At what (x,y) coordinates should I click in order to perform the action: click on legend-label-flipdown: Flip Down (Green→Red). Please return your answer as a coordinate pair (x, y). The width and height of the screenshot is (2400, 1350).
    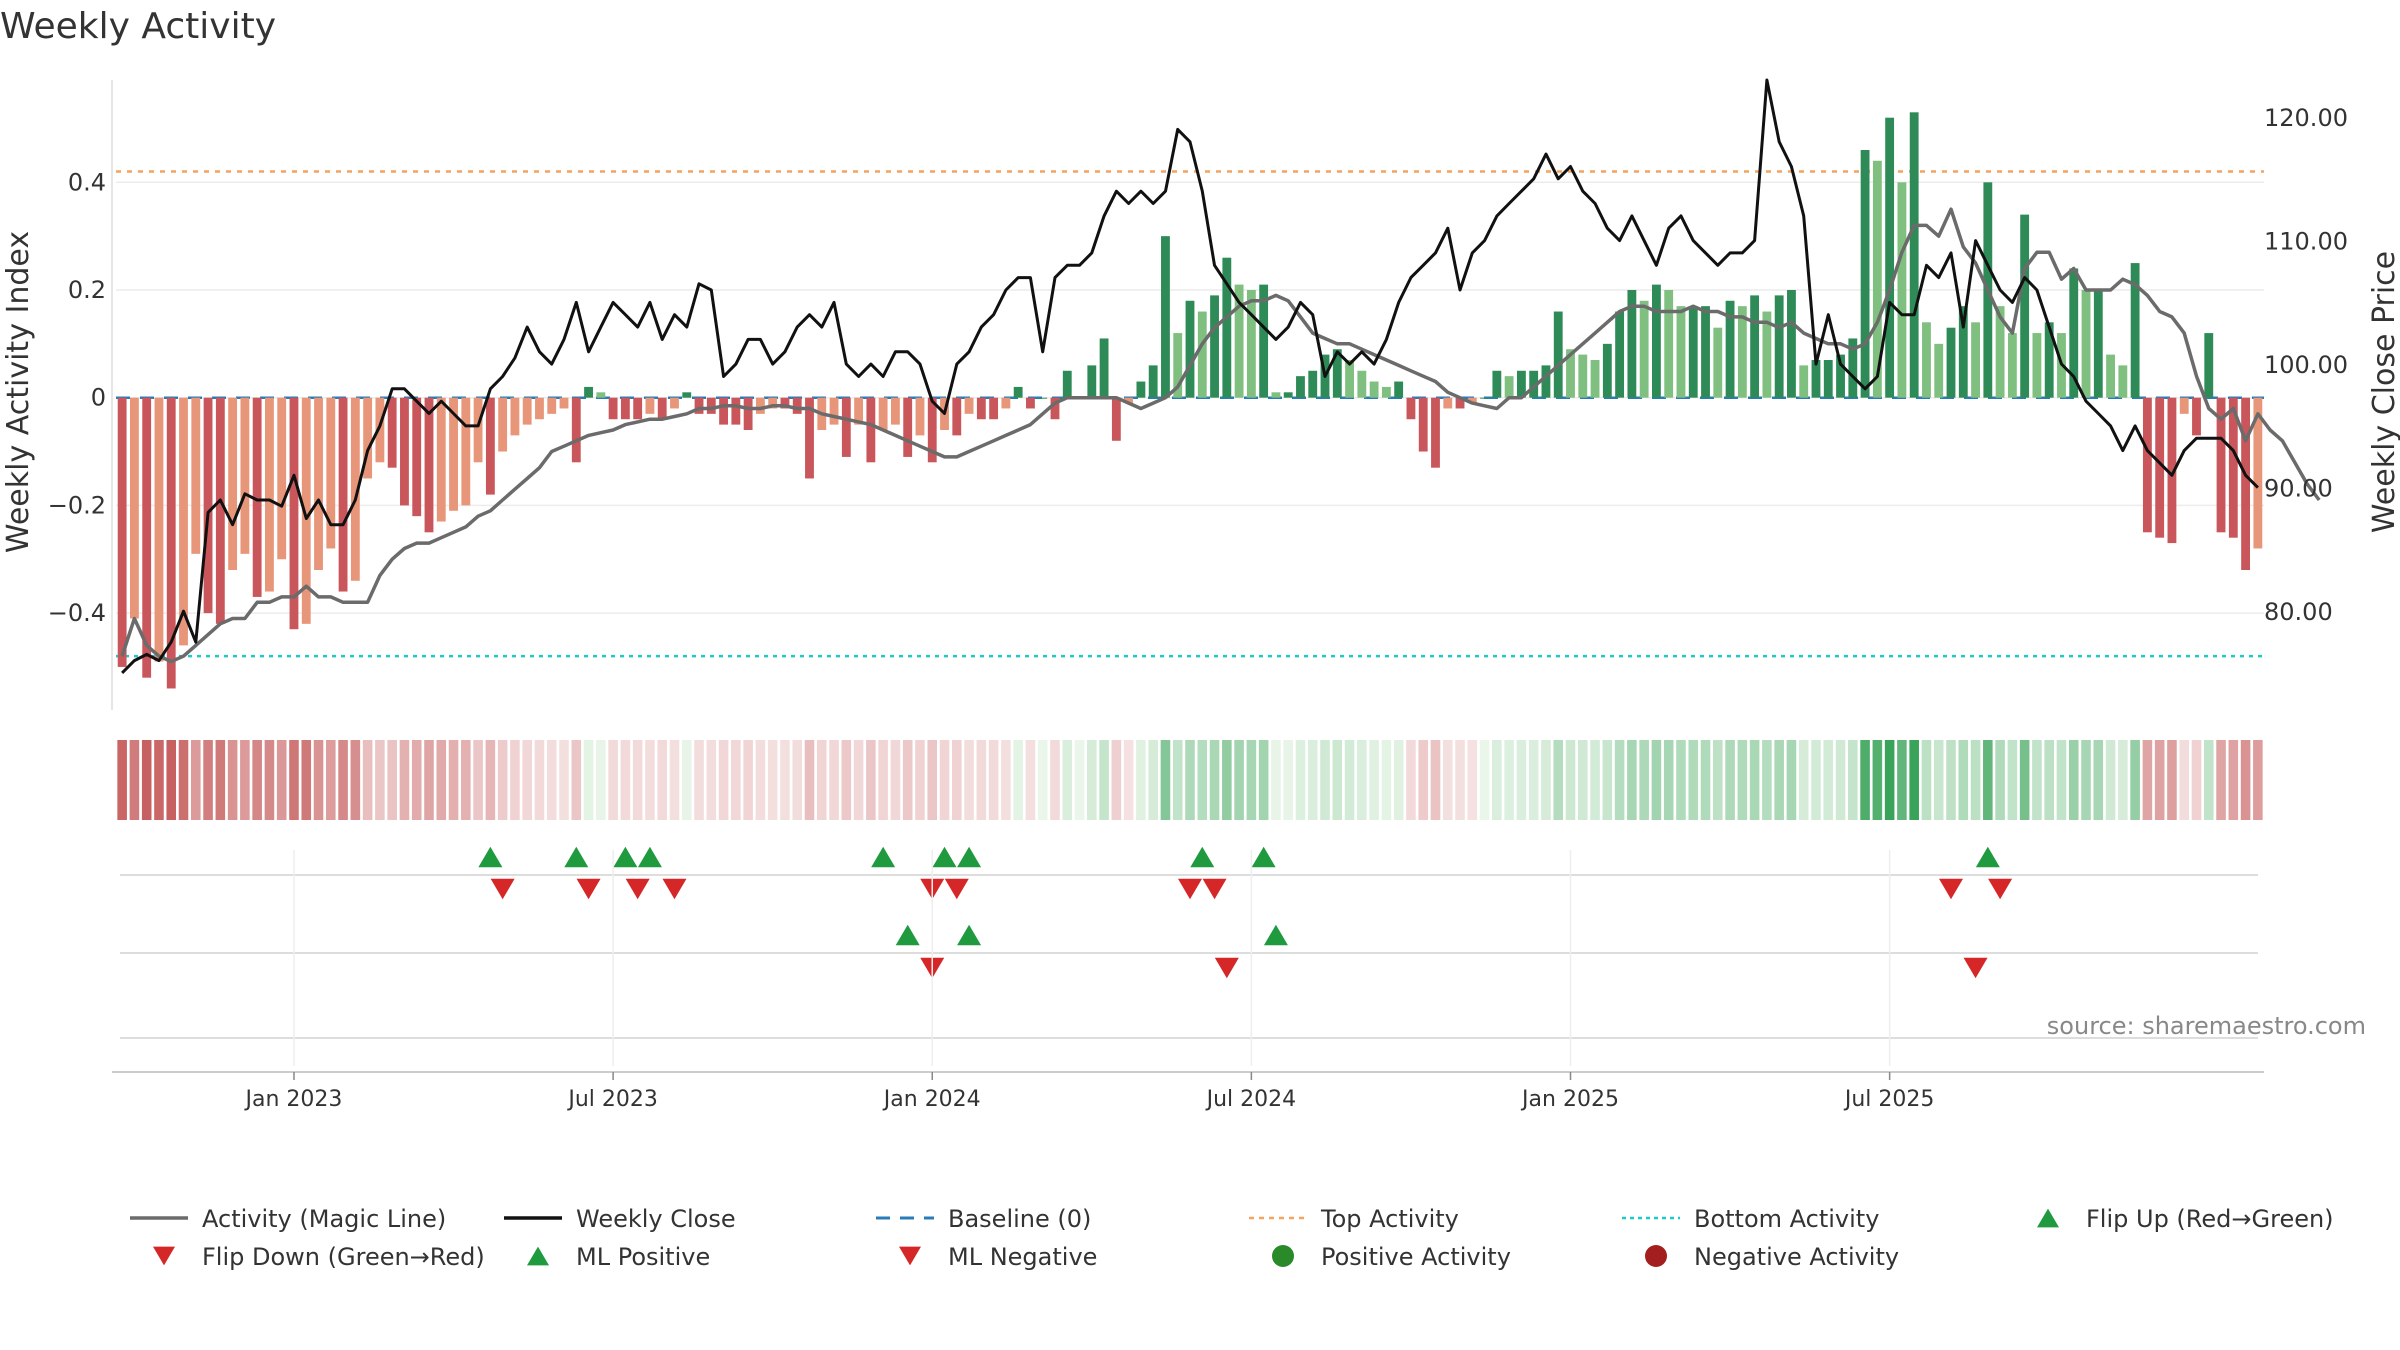
    Looking at the image, I should click on (343, 1257).